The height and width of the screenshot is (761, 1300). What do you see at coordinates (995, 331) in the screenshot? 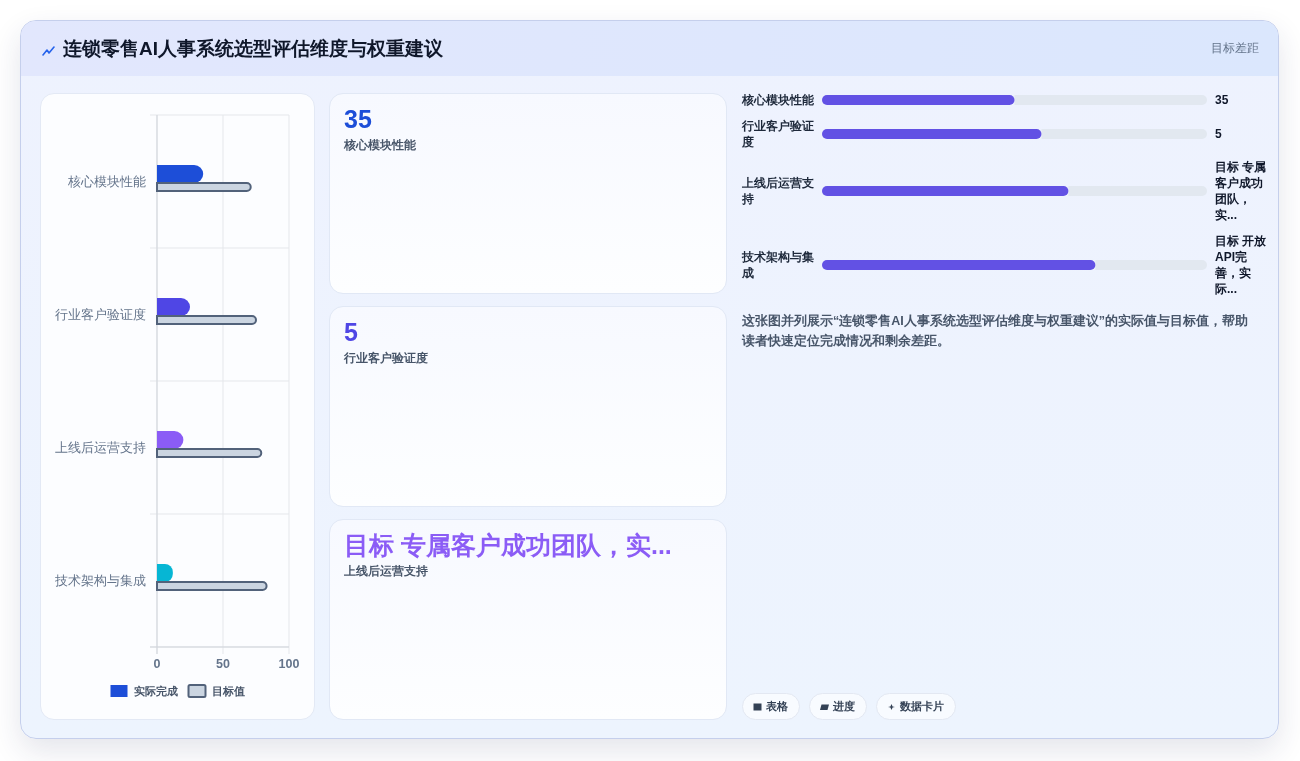
I see `text: 这张图并列展示“连锁零售AI人事系统选型评估维度与权重建议”的实际值与目标值，帮助读者快速定位完成情况和剩余差距。` at bounding box center [995, 331].